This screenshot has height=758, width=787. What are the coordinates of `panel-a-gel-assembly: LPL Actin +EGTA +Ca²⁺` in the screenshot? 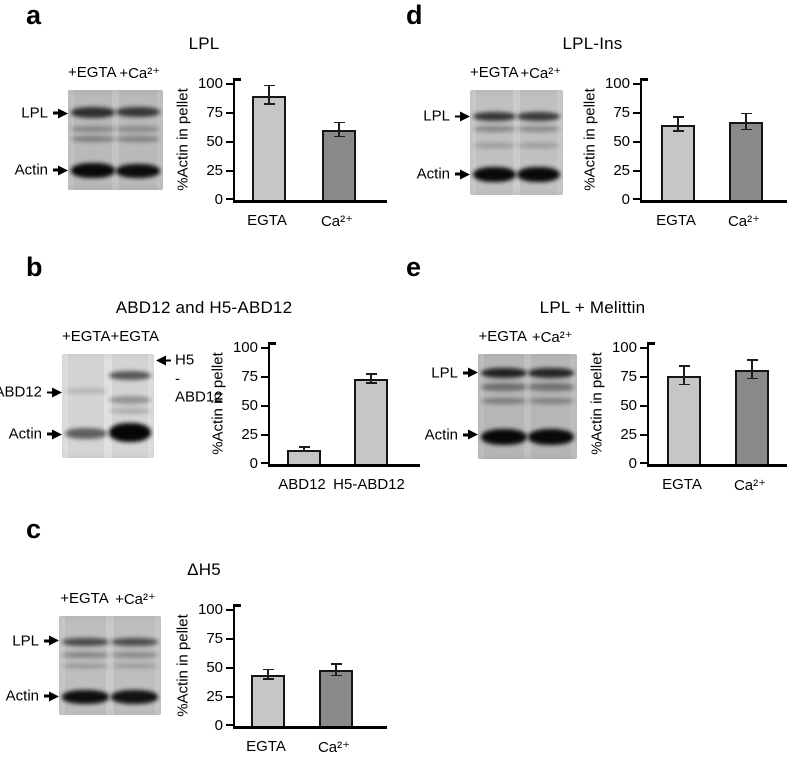 It's located at (88, 127).